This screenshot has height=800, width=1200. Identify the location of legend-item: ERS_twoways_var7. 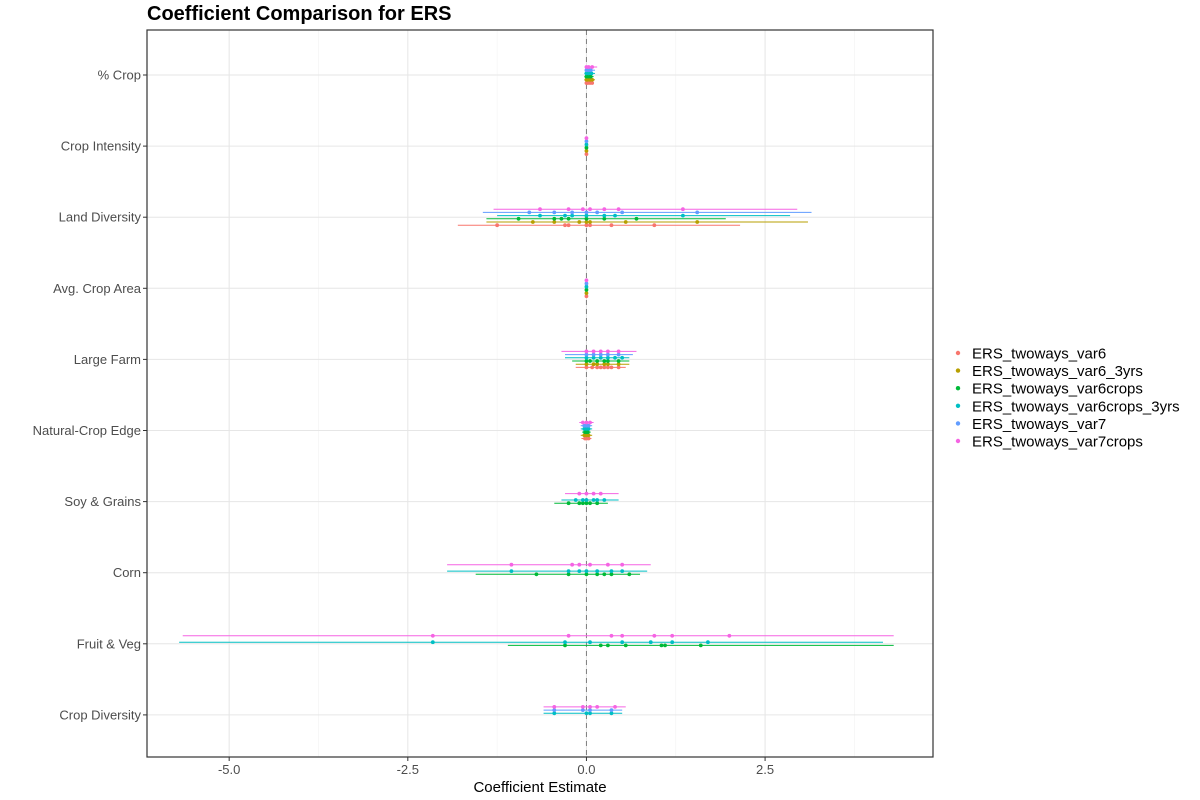
(1030, 424).